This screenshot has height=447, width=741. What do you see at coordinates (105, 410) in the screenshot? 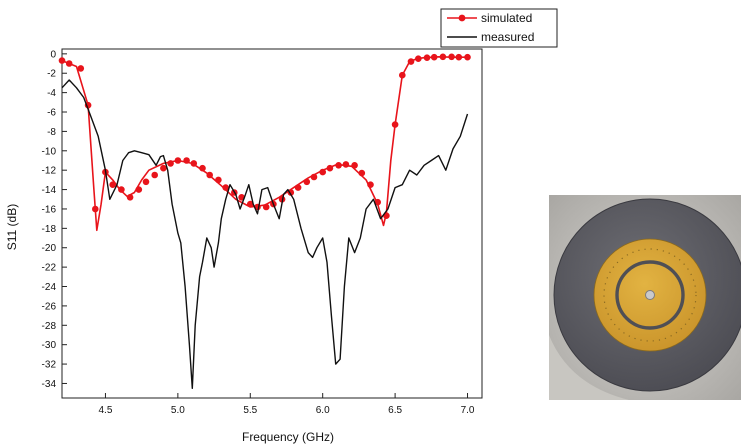
I see `x-tick-label: 4.5` at bounding box center [105, 410].